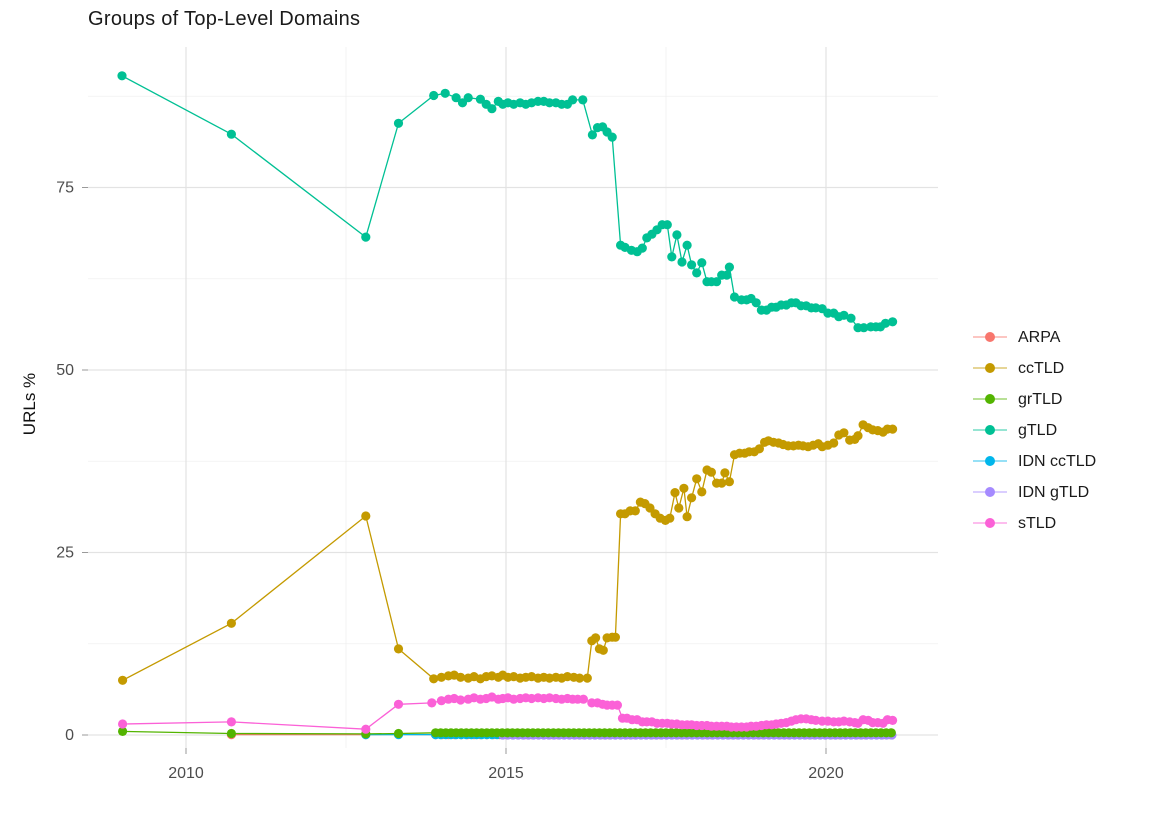  Describe the element at coordinates (65, 188) in the screenshot. I see `y-tick-label: 75` at that location.